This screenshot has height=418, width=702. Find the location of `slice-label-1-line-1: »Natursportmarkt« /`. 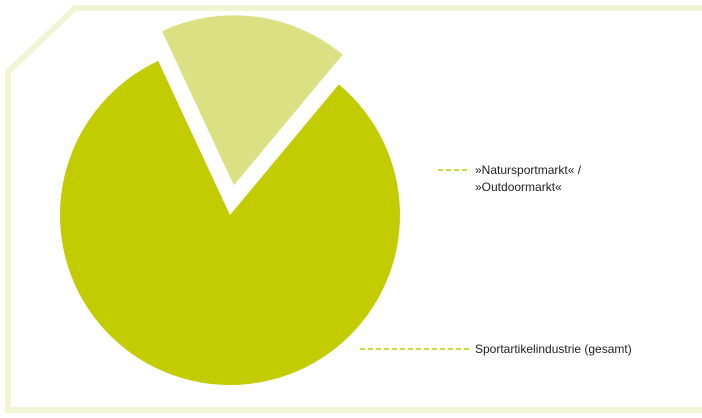

slice-label-1-line-1: »Natursportmarkt« / is located at coordinates (528, 170).